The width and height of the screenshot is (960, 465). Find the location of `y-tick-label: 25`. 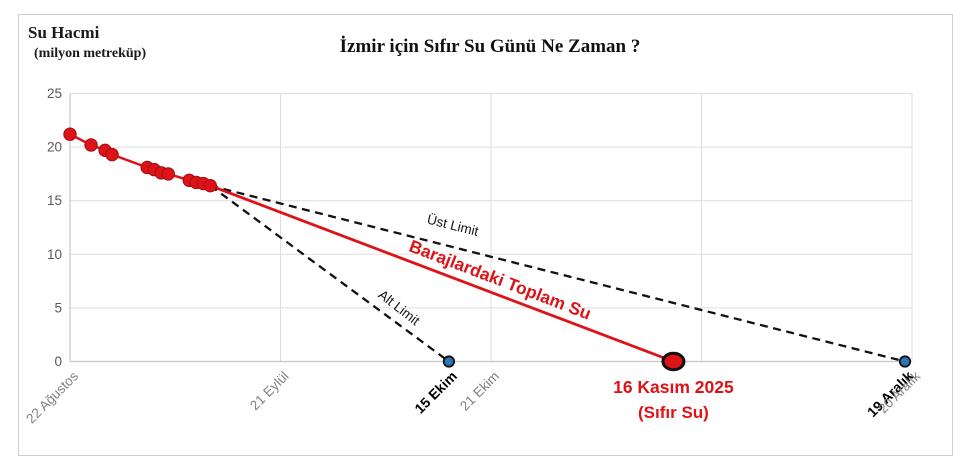

y-tick-label: 25 is located at coordinates (54, 93).